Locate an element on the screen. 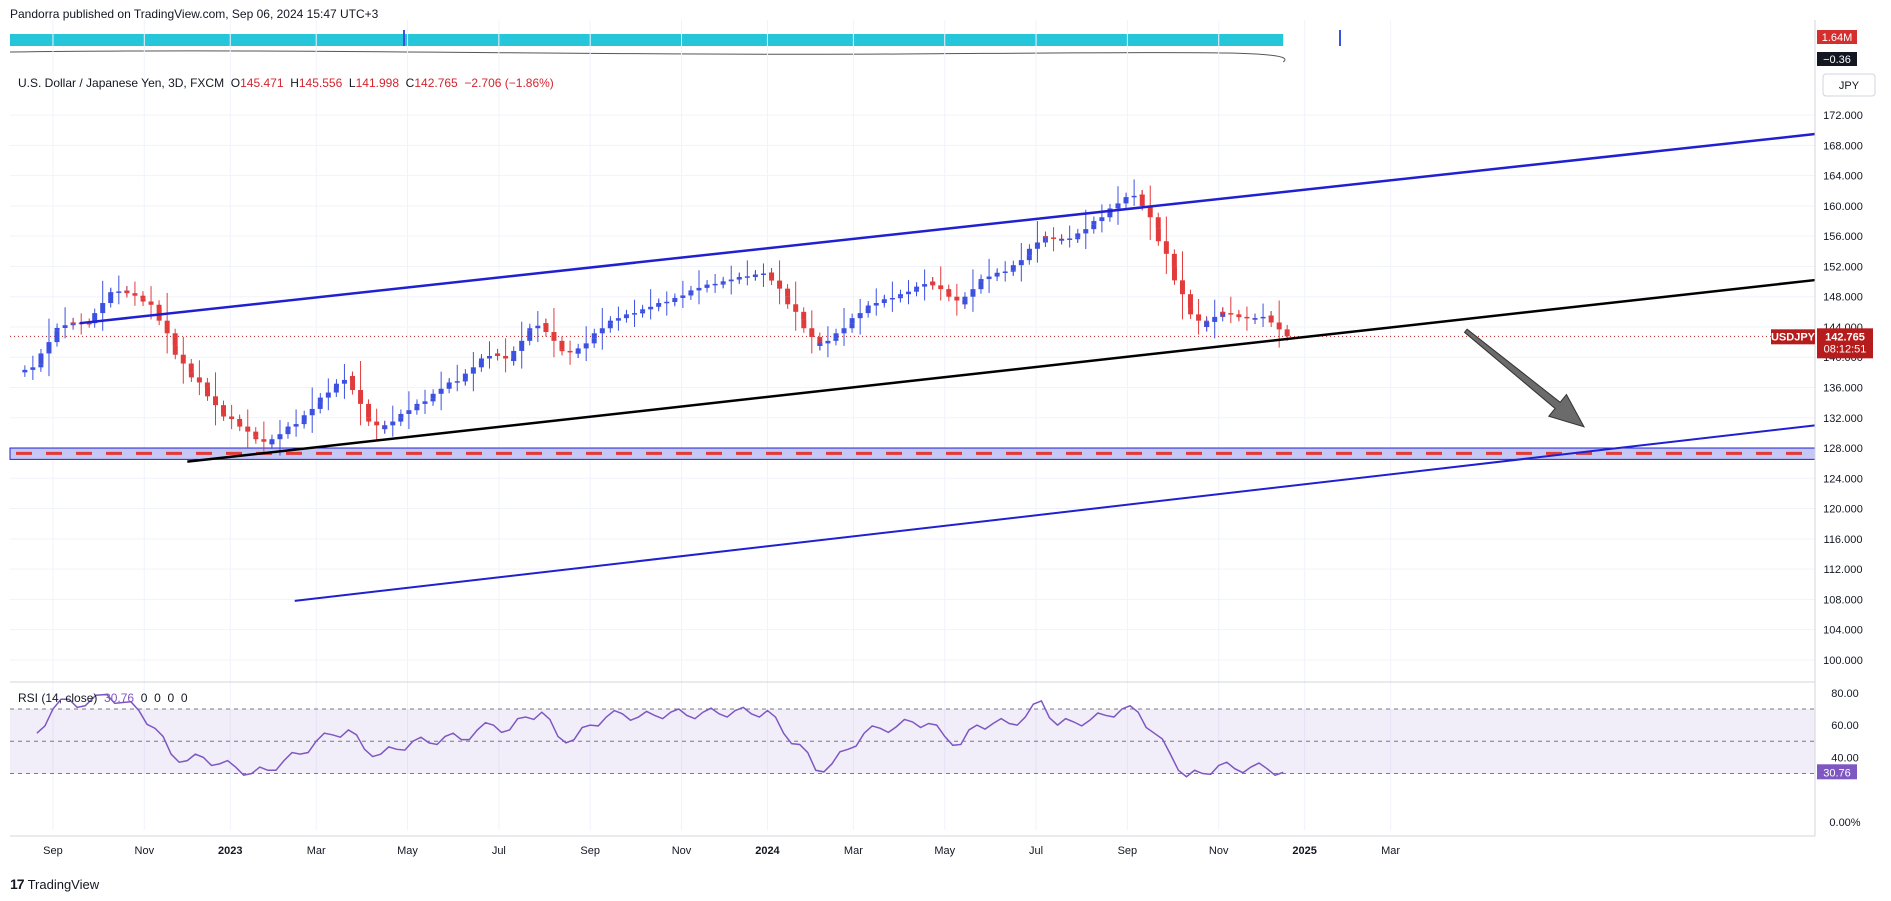 Image resolution: width=1891 pixels, height=901 pixels. rsi-axis: 0.00% 40.00 60.00 80.00 is located at coordinates (1844, 758).